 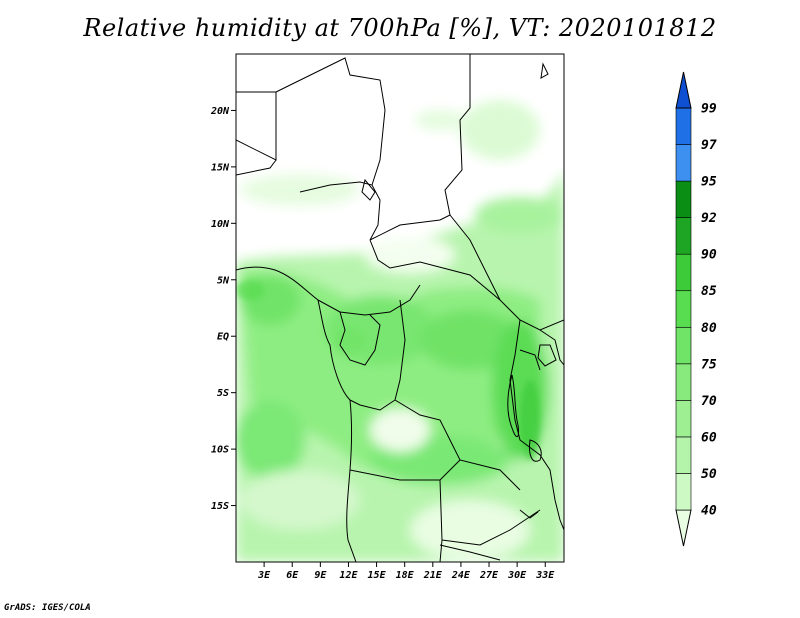 What do you see at coordinates (683, 90) in the screenshot?
I see `colorbar-upper-triangle` at bounding box center [683, 90].